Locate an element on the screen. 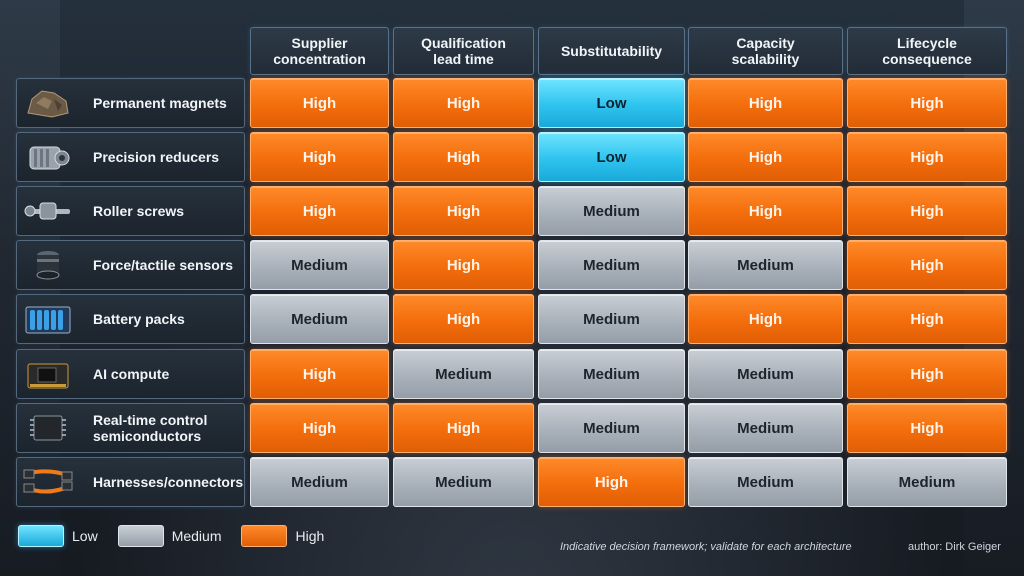 Image resolution: width=1024 pixels, height=576 pixels. legend-swatch-low is located at coordinates (41, 536).